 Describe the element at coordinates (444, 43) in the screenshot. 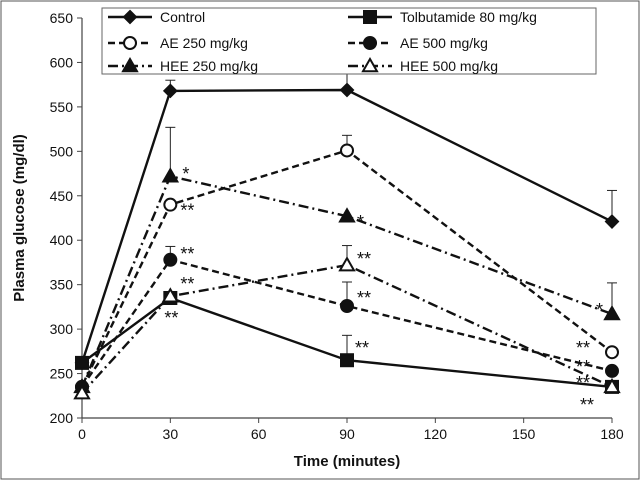

I see `legend-label: AE 500 mg/kg` at that location.